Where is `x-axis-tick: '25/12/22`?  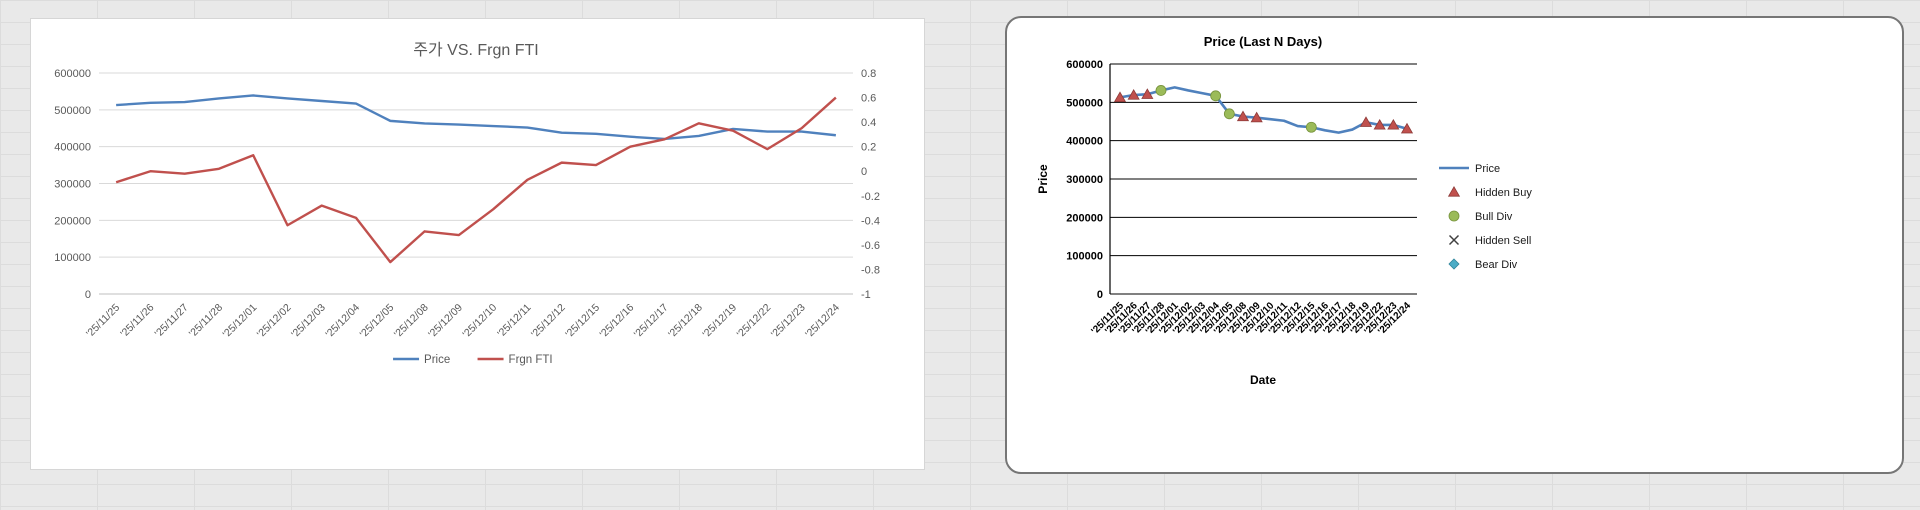 x-axis-tick: '25/12/22 is located at coordinates (754, 321).